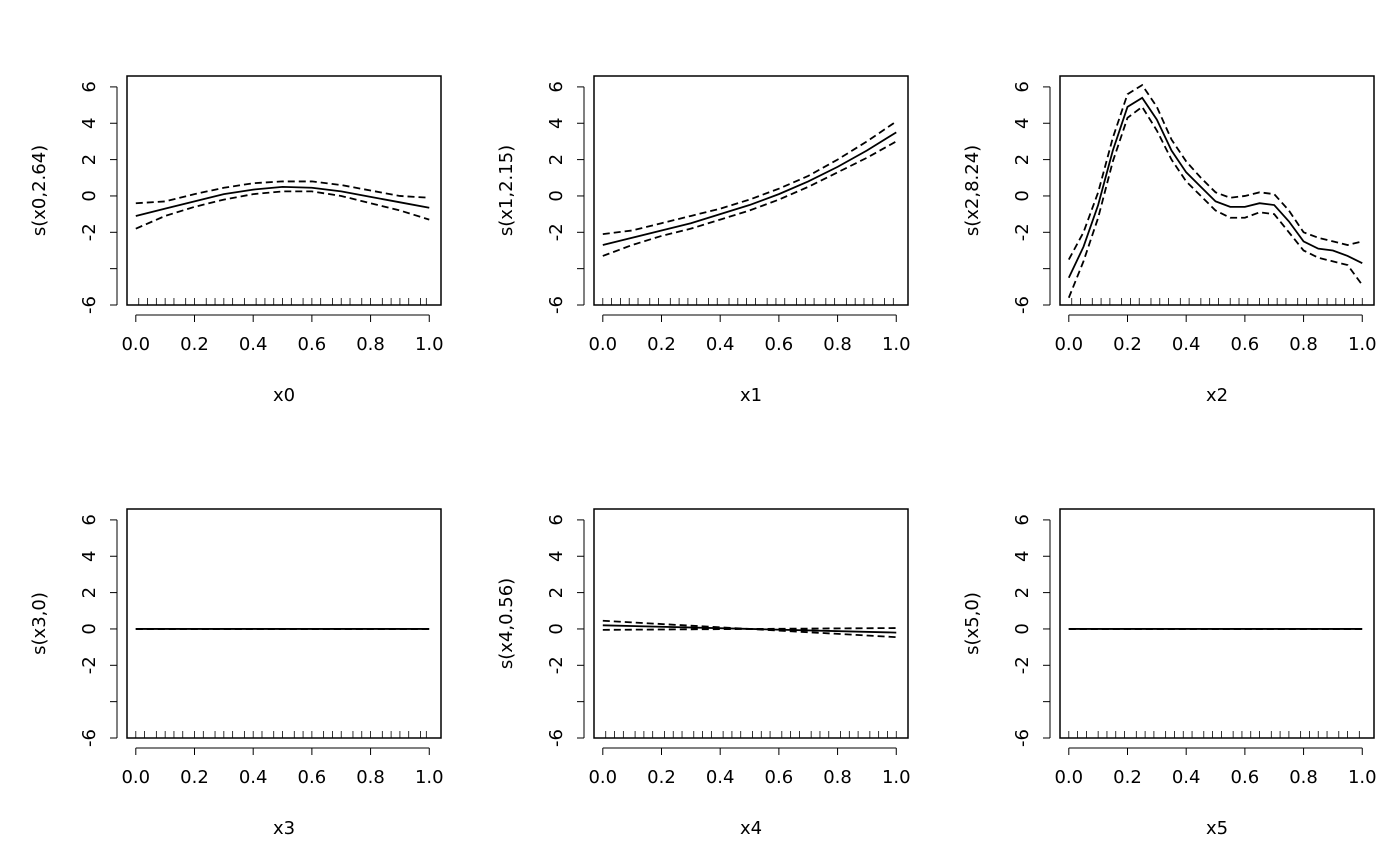  What do you see at coordinates (284, 395) in the screenshot?
I see `x-axis-label: x0` at bounding box center [284, 395].